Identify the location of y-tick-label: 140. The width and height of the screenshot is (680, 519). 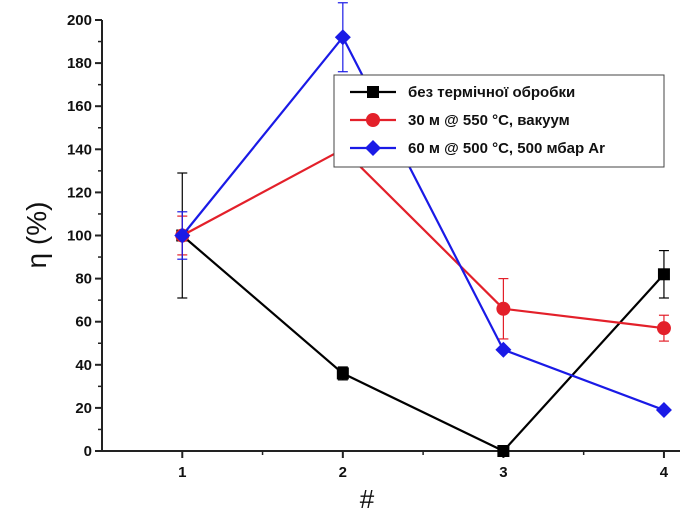
(79, 149).